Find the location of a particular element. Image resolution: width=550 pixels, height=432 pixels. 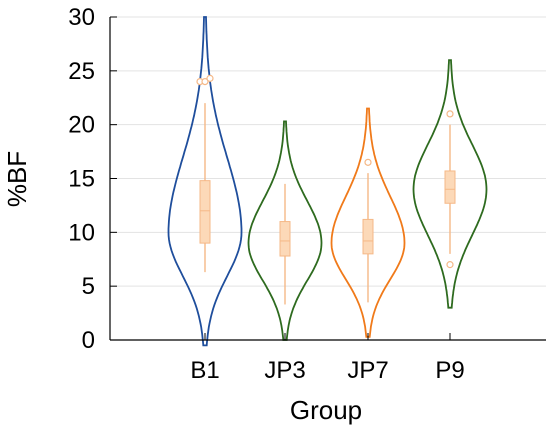

y-tick-label: 25 is located at coordinates (81, 71).